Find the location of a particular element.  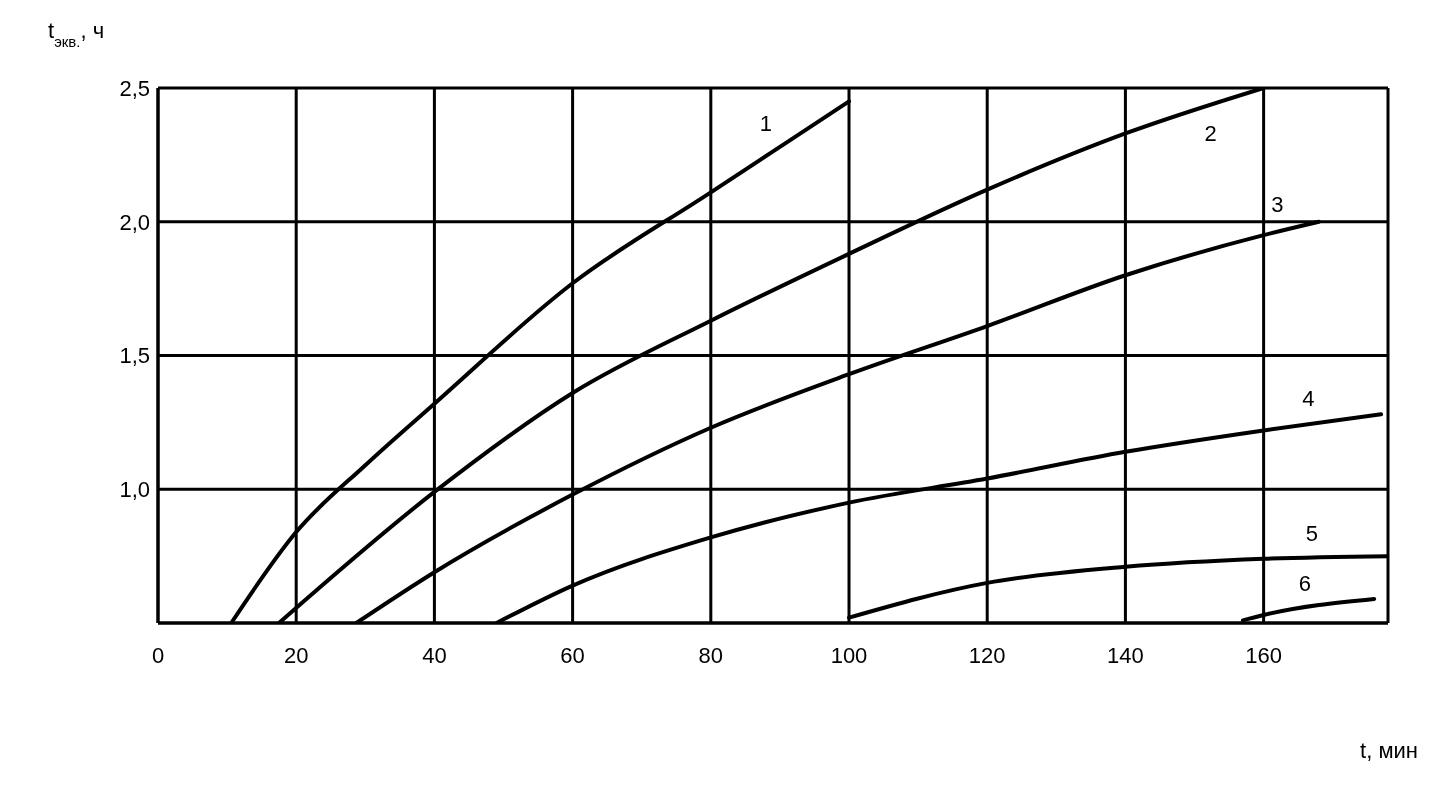

y-tick-label: 2,0 is located at coordinates (134, 222).